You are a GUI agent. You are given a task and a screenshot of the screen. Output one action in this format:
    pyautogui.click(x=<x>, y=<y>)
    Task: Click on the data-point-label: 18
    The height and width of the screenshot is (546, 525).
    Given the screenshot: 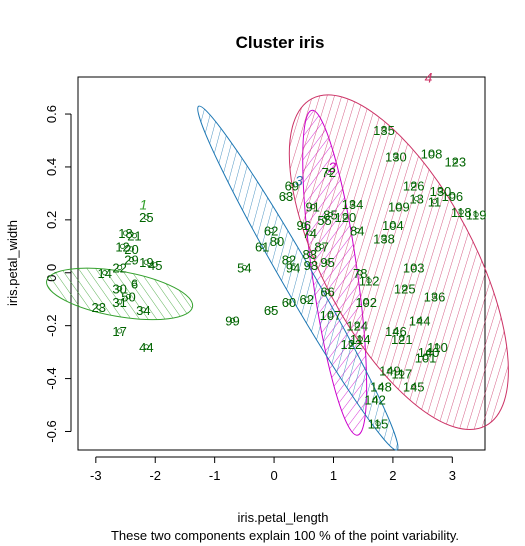 What is the action you would take?
    pyautogui.click(x=125, y=233)
    